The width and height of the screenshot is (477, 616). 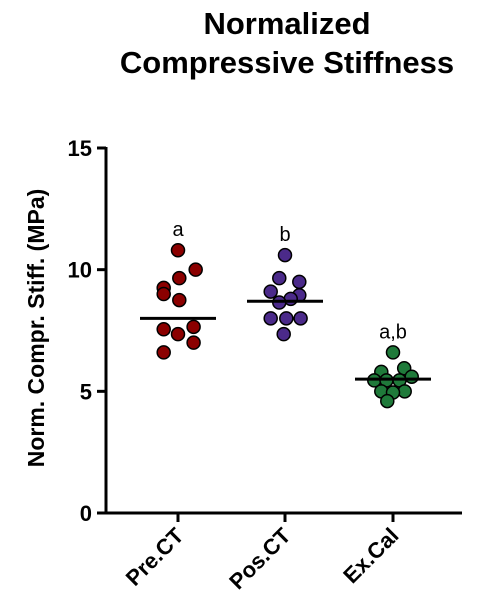 I want to click on y-axis-title: Norm. Compr. Stiff. (MPa), so click(x=36, y=328).